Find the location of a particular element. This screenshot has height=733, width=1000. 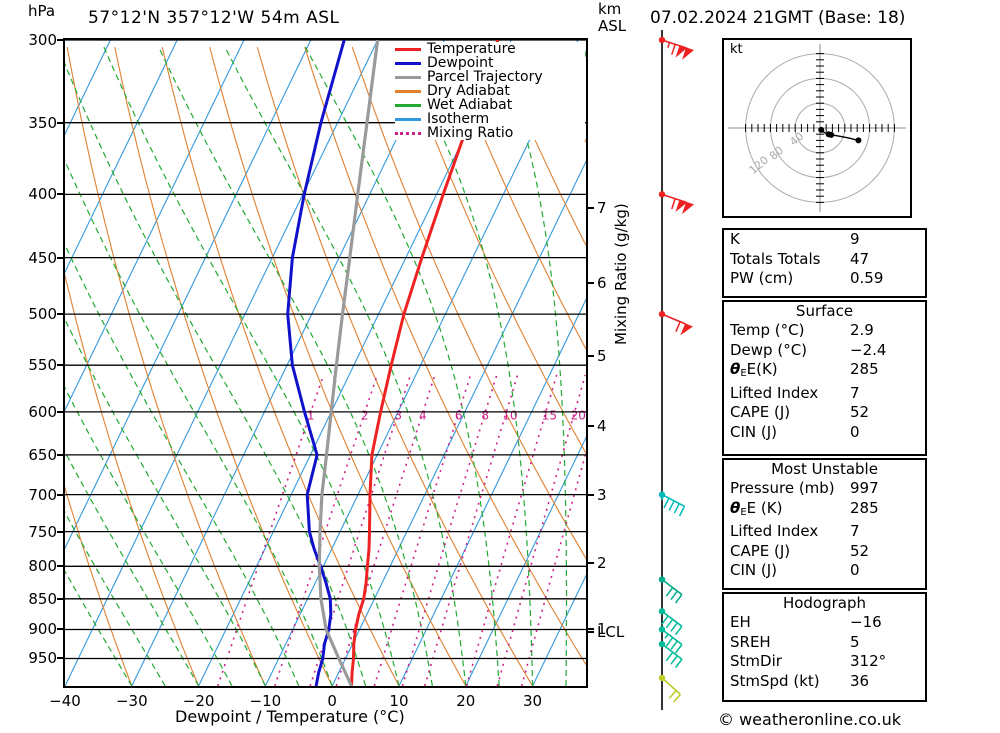

hodograph-unit-label: kt is located at coordinates (736, 49).